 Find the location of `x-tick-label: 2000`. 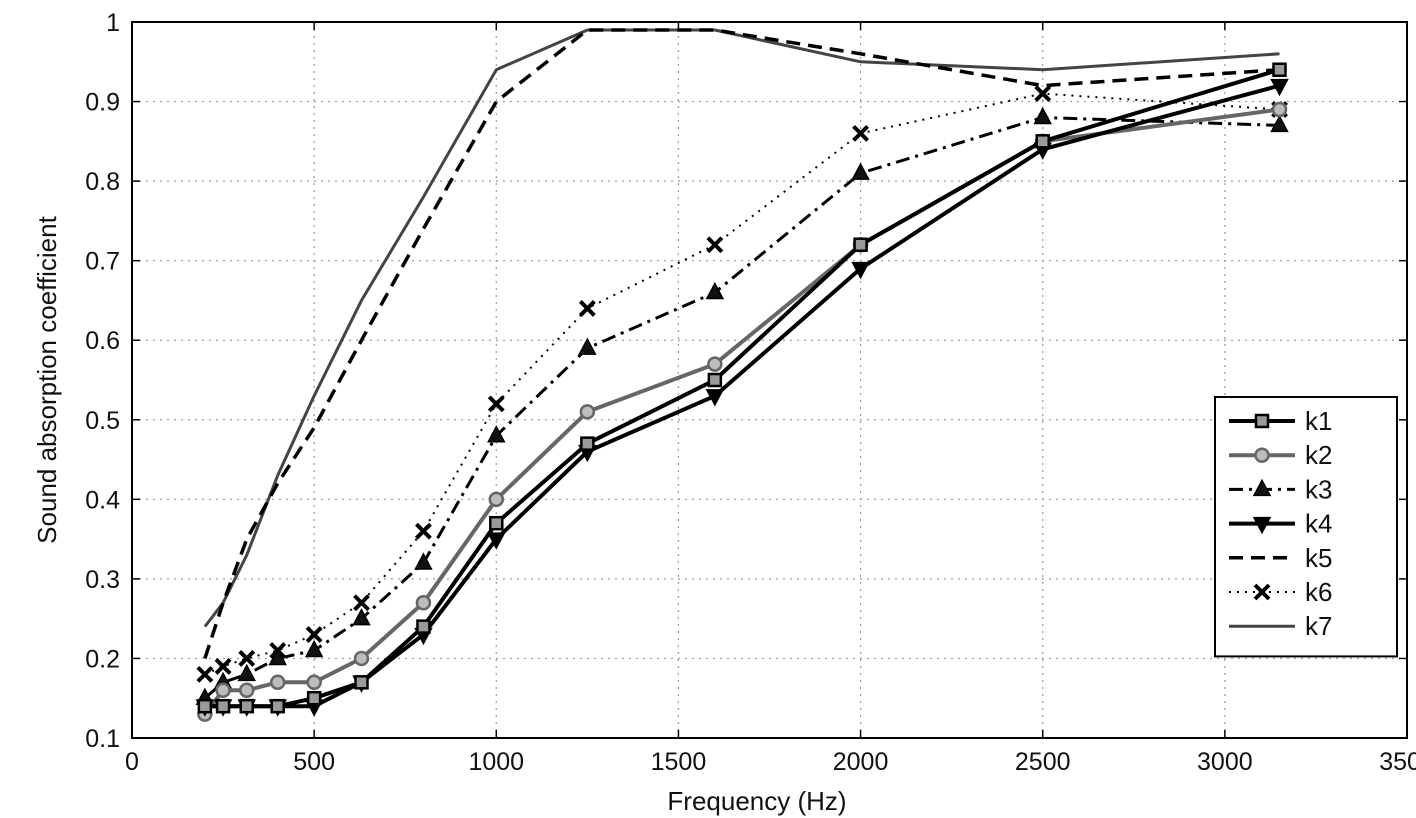

x-tick-label: 2000 is located at coordinates (861, 762).